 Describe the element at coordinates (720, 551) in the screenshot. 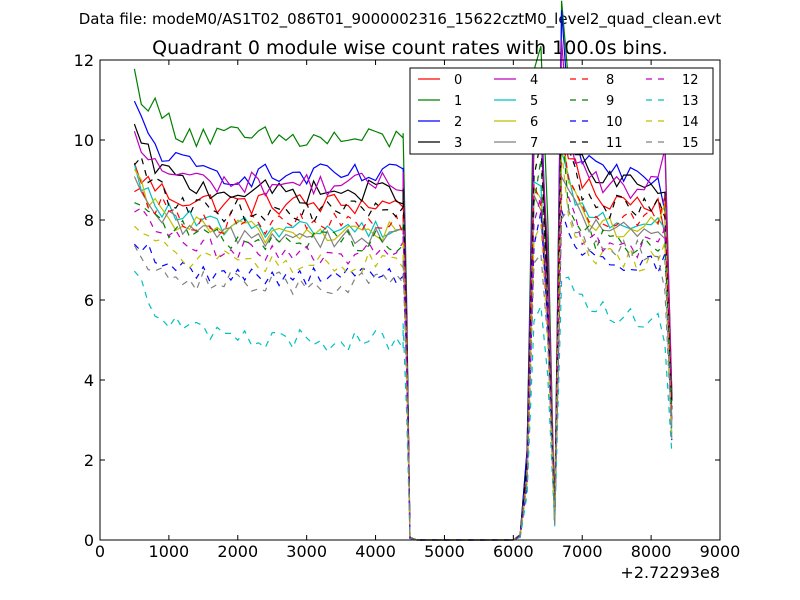

I see `x-tick-label: 9000` at that location.